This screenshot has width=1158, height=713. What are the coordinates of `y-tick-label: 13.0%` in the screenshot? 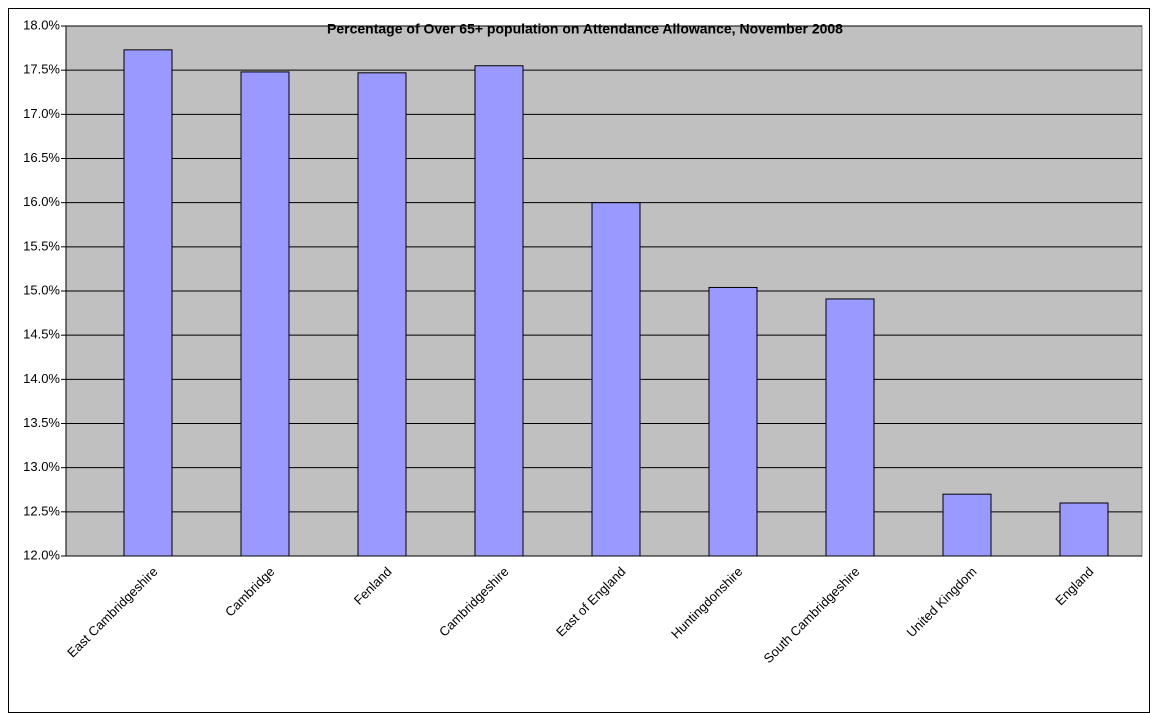 It's located at (41, 466).